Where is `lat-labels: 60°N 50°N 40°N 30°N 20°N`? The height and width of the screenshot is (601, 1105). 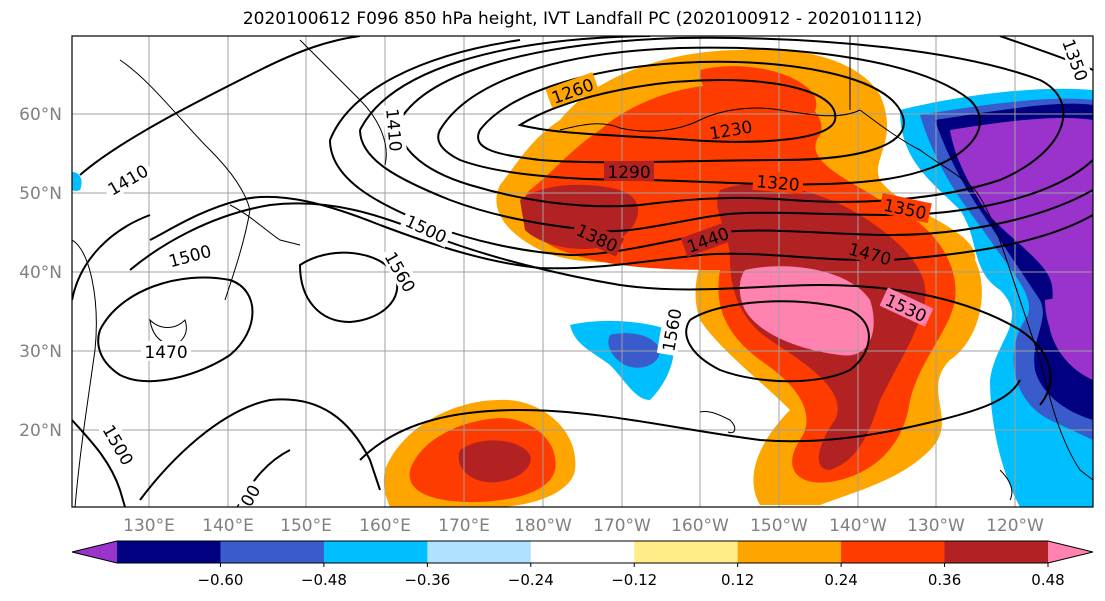 lat-labels: 60°N 50°N 40°N 30°N 20°N is located at coordinates (40, 273).